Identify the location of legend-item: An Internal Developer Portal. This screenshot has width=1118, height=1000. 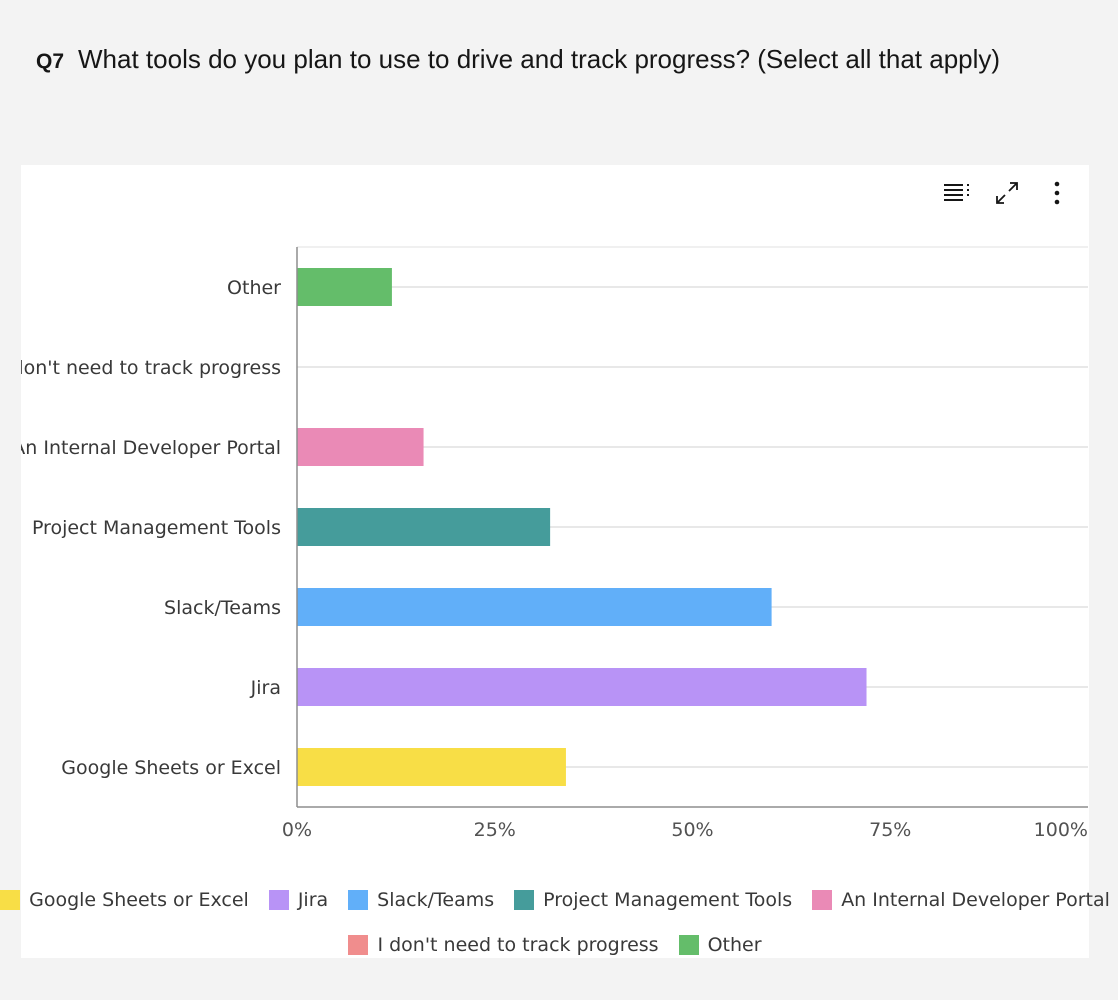
(961, 900).